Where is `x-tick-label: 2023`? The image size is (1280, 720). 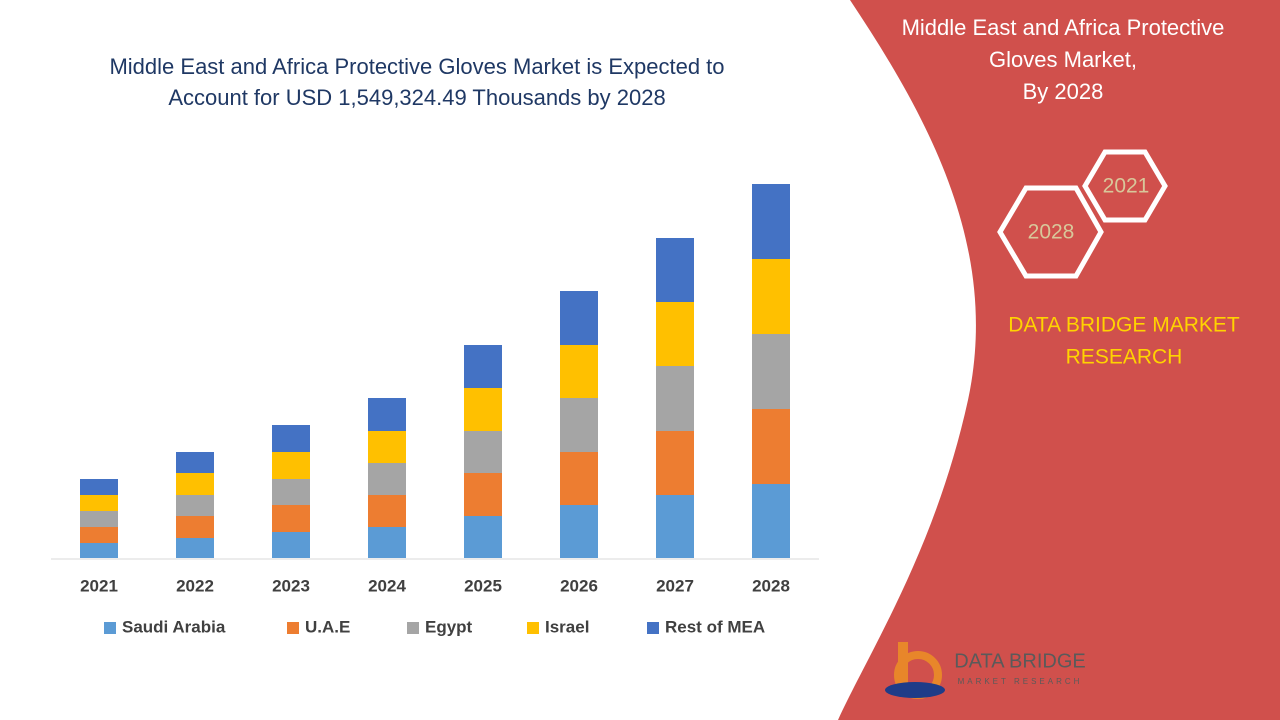 x-tick-label: 2023 is located at coordinates (291, 585).